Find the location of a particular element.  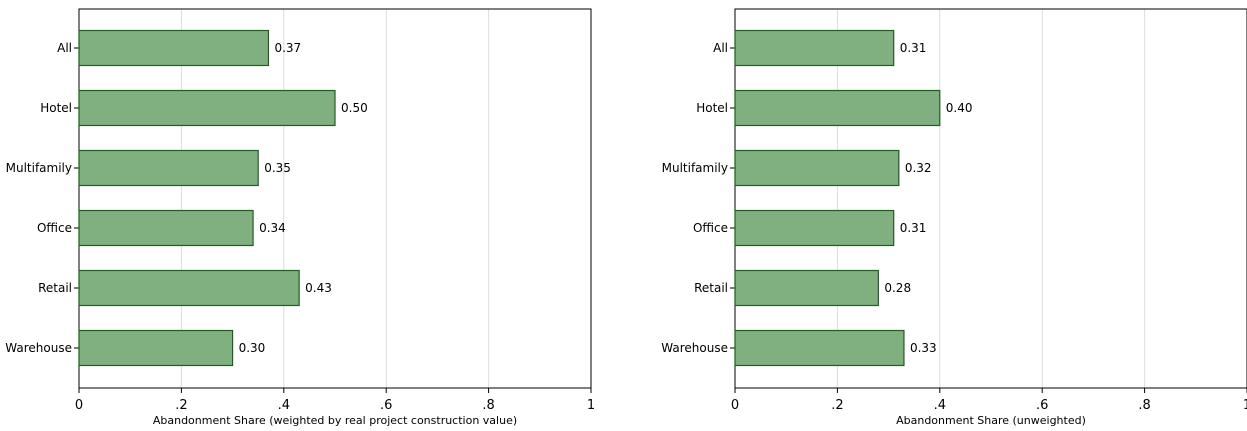

data-label: 0.28 is located at coordinates (897, 288).